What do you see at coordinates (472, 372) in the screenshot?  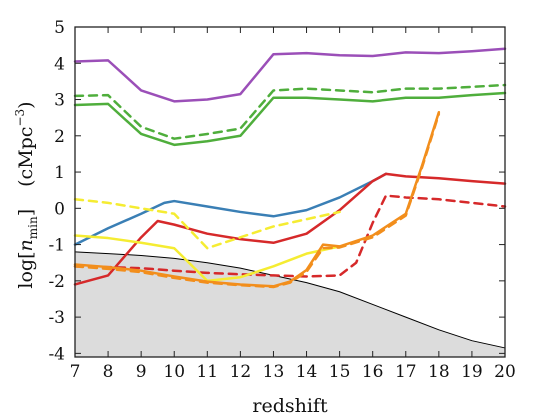 I see `x-tick-label-19: 19` at bounding box center [472, 372].